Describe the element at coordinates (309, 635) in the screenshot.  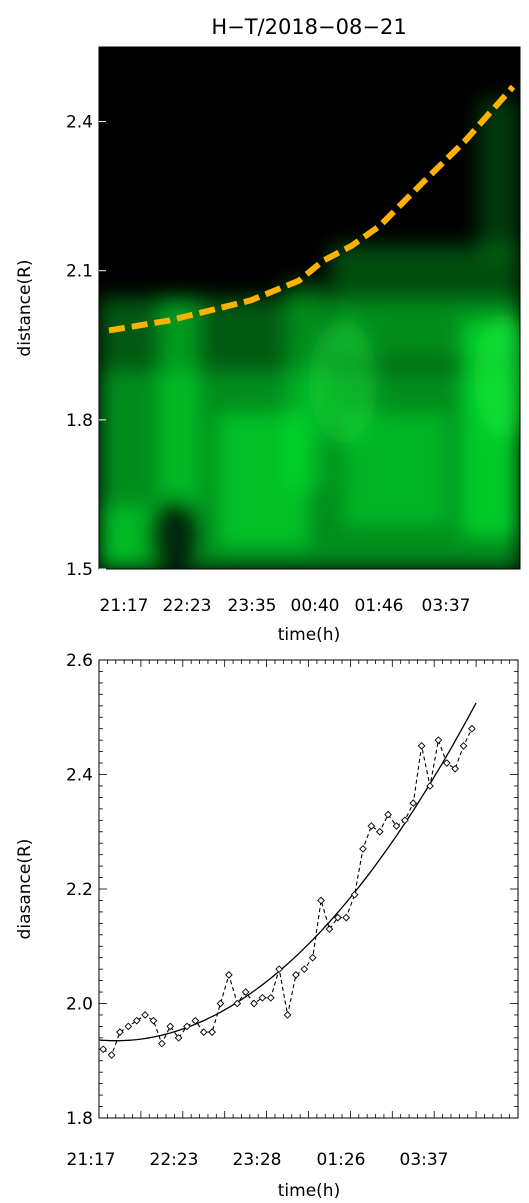
I see `chart1-x-axis-label: time(h)` at that location.